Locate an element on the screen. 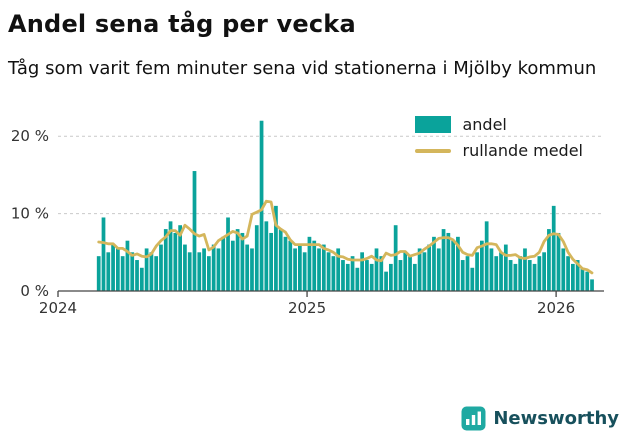 The image size is (631, 439). x-tick-label: 2024 is located at coordinates (58, 308).